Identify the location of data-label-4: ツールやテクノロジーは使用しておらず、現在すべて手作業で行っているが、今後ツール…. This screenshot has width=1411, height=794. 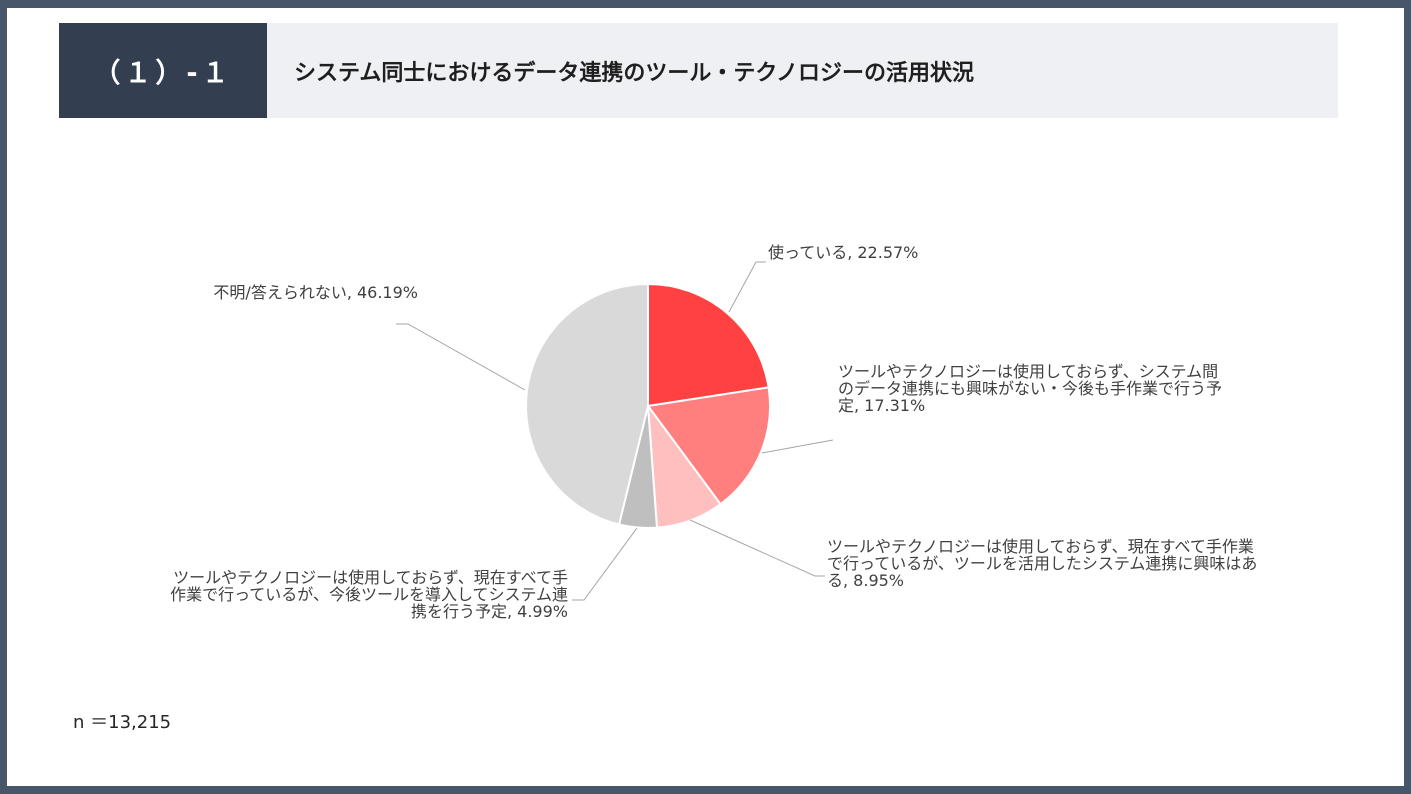
(369, 594).